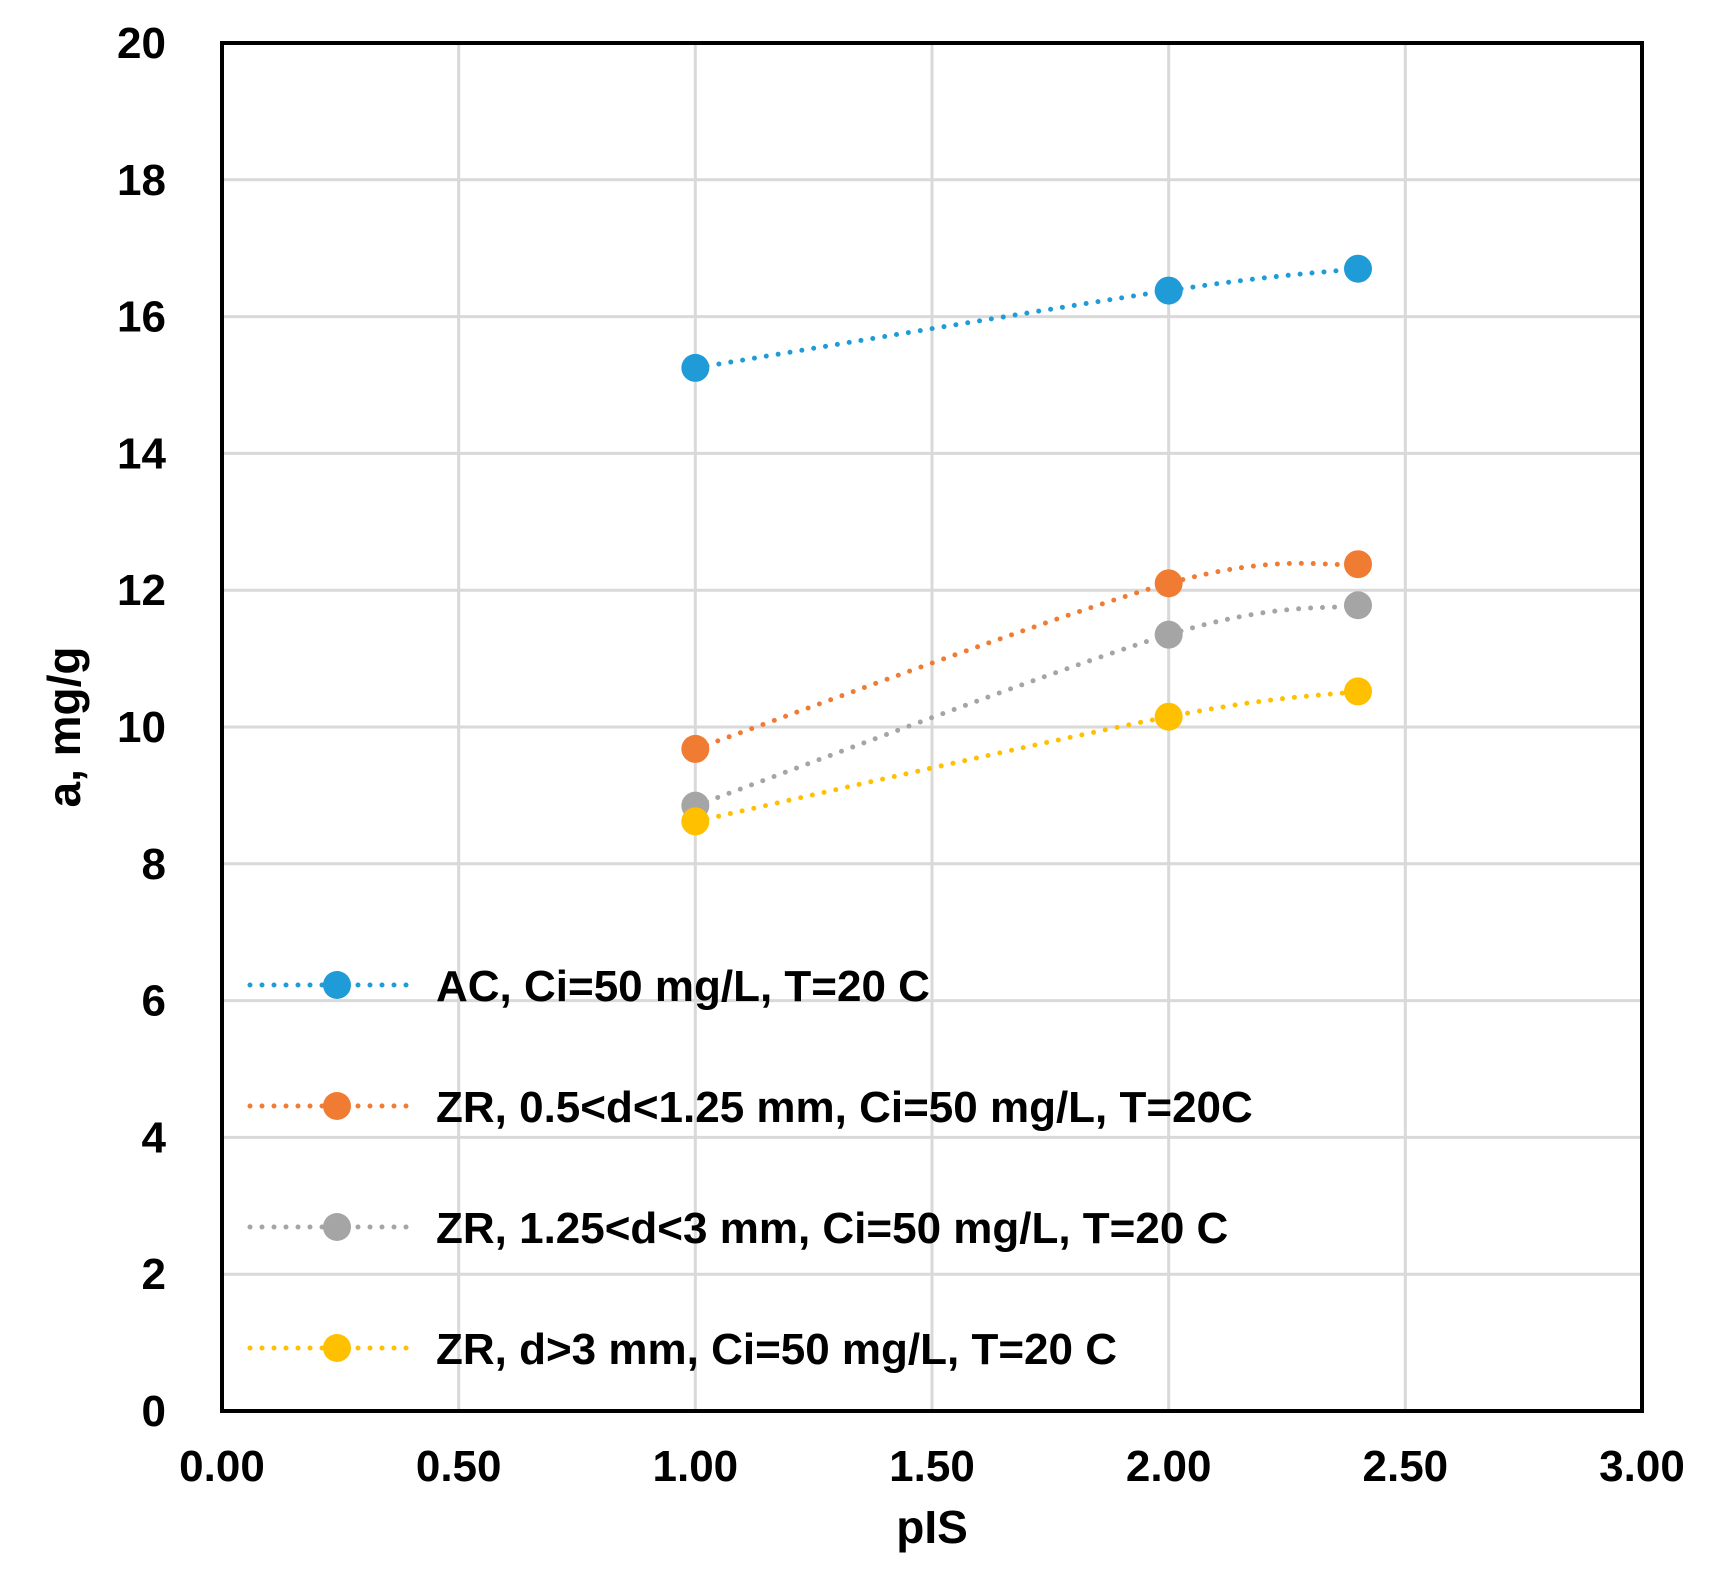 Image resolution: width=1710 pixels, height=1593 pixels. What do you see at coordinates (141, 43) in the screenshot?
I see `y-tick-label: 20` at bounding box center [141, 43].